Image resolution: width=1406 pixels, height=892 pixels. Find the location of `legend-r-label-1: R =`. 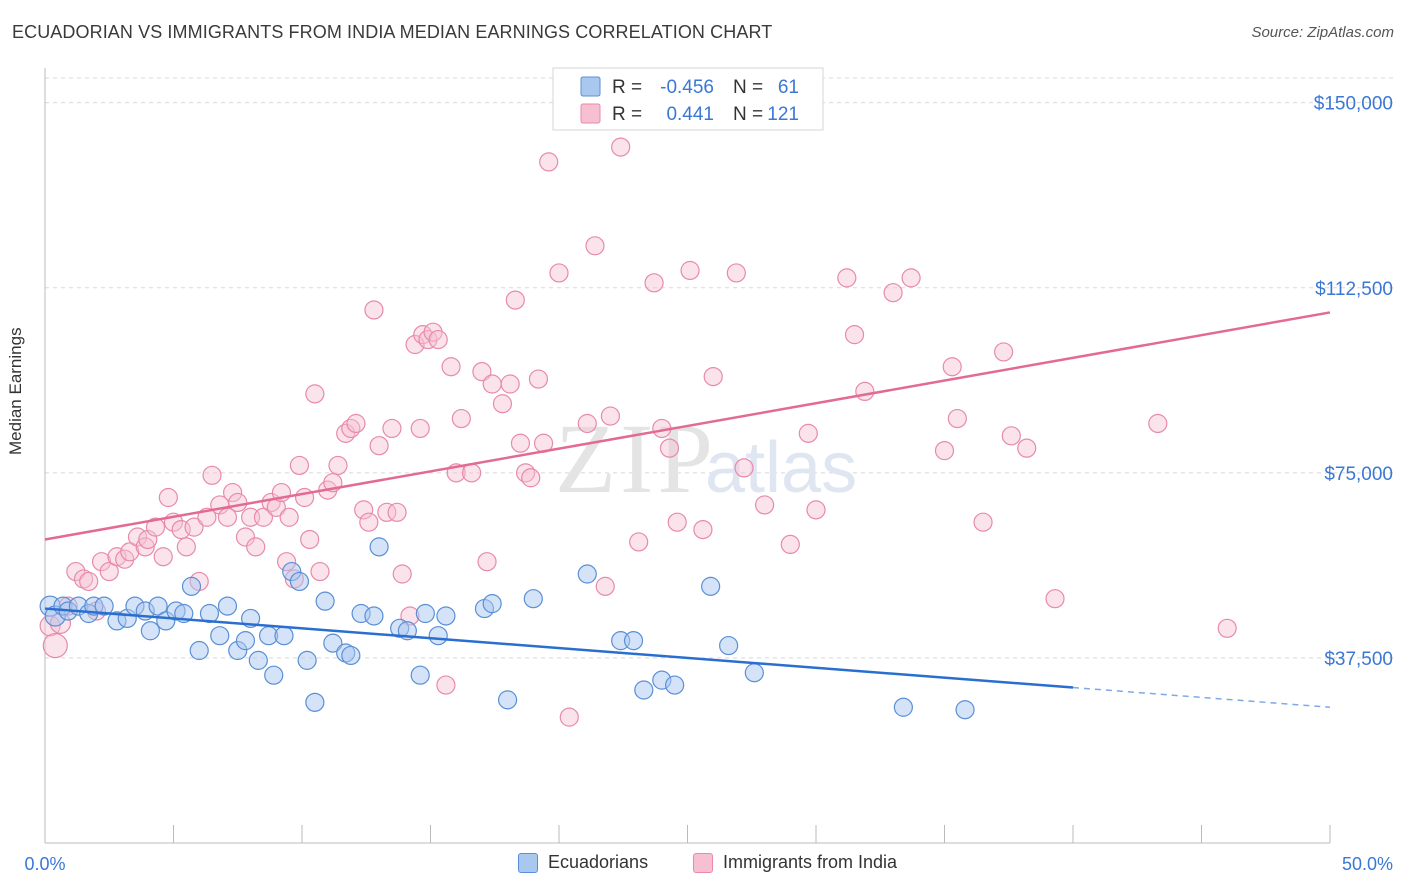

legend-r-label-1: R = is located at coordinates (627, 87).